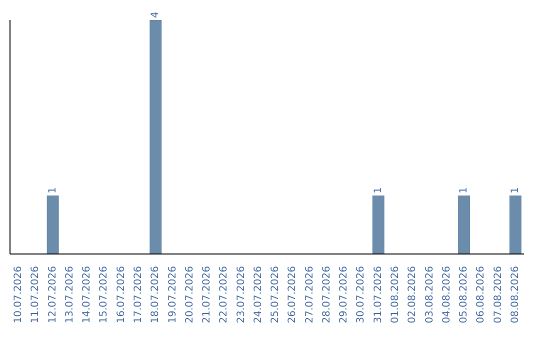 The image size is (540, 340). Describe the element at coordinates (498, 295) in the screenshot. I see `x-tick-label: 07.08.2026` at that location.